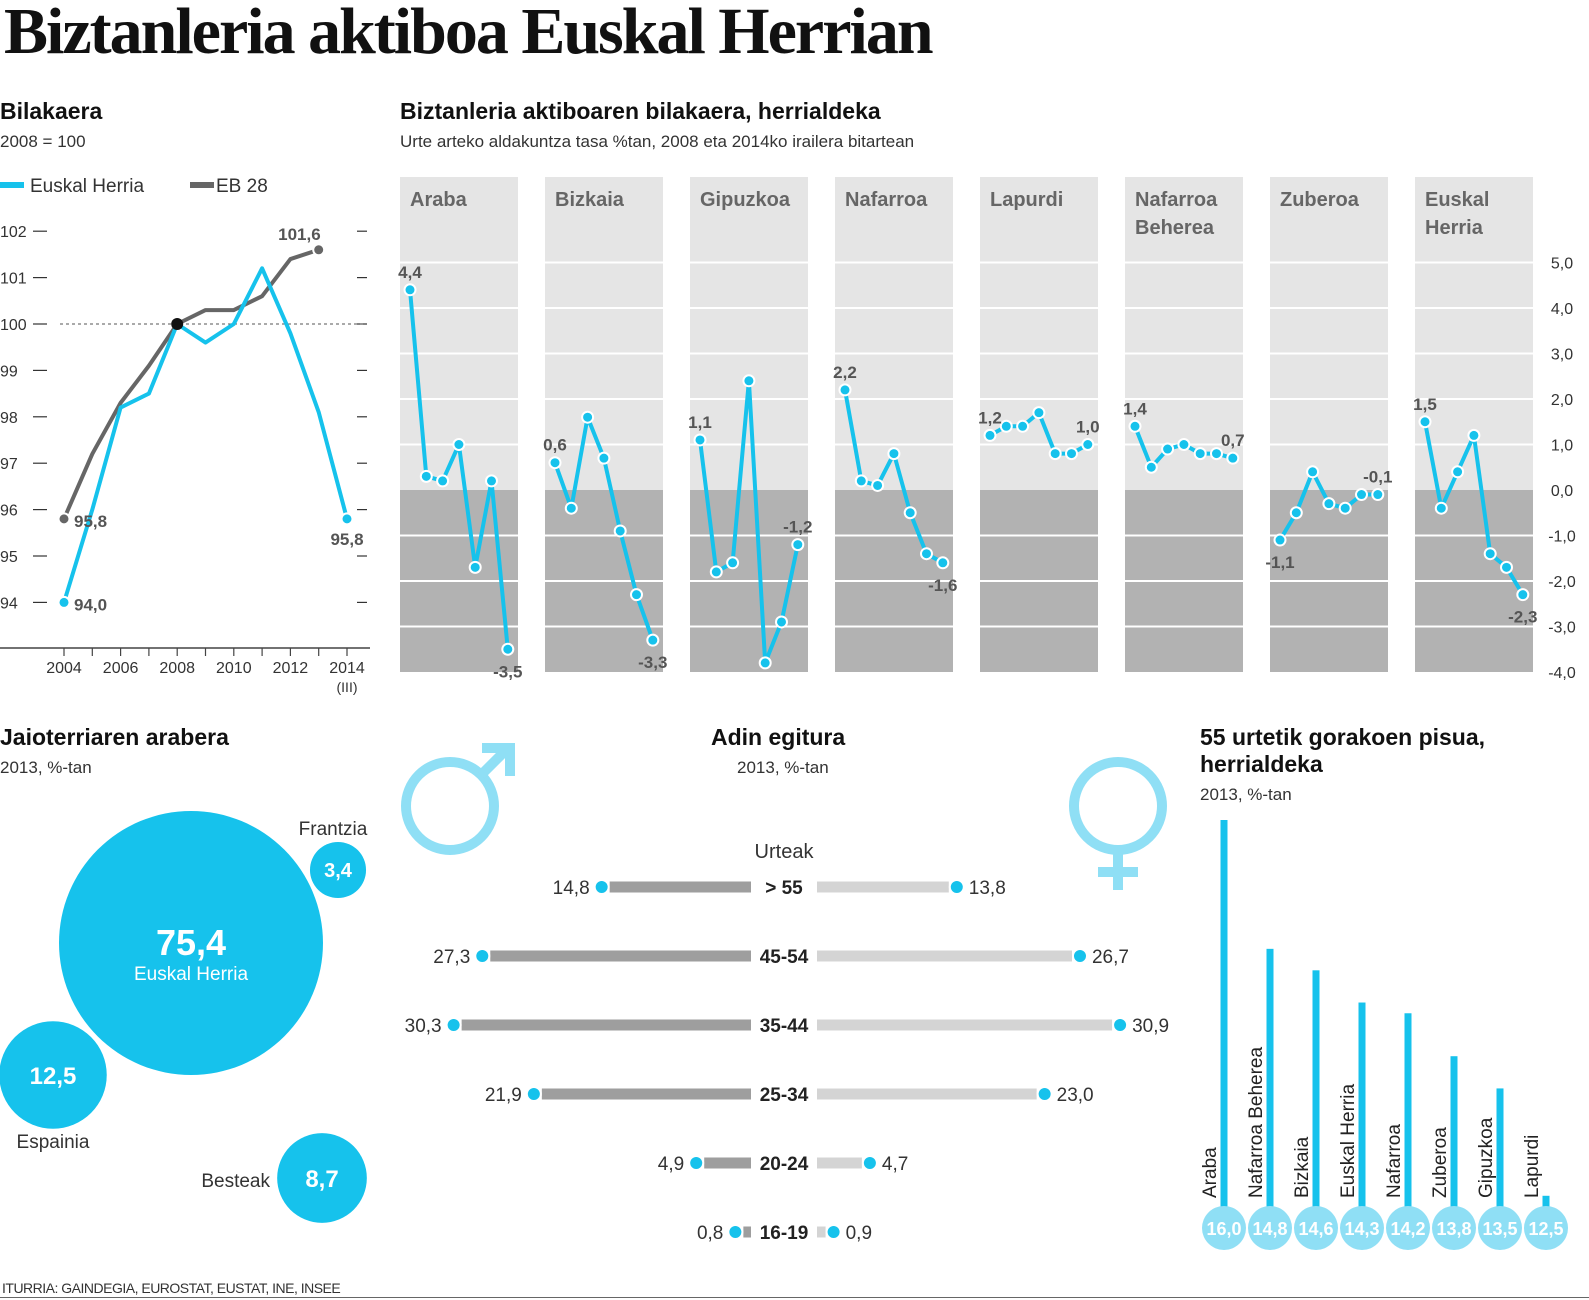 The height and width of the screenshot is (1300, 1589). Describe the element at coordinates (845, 372) in the screenshot. I see `panel-first-label: 2,2` at that location.